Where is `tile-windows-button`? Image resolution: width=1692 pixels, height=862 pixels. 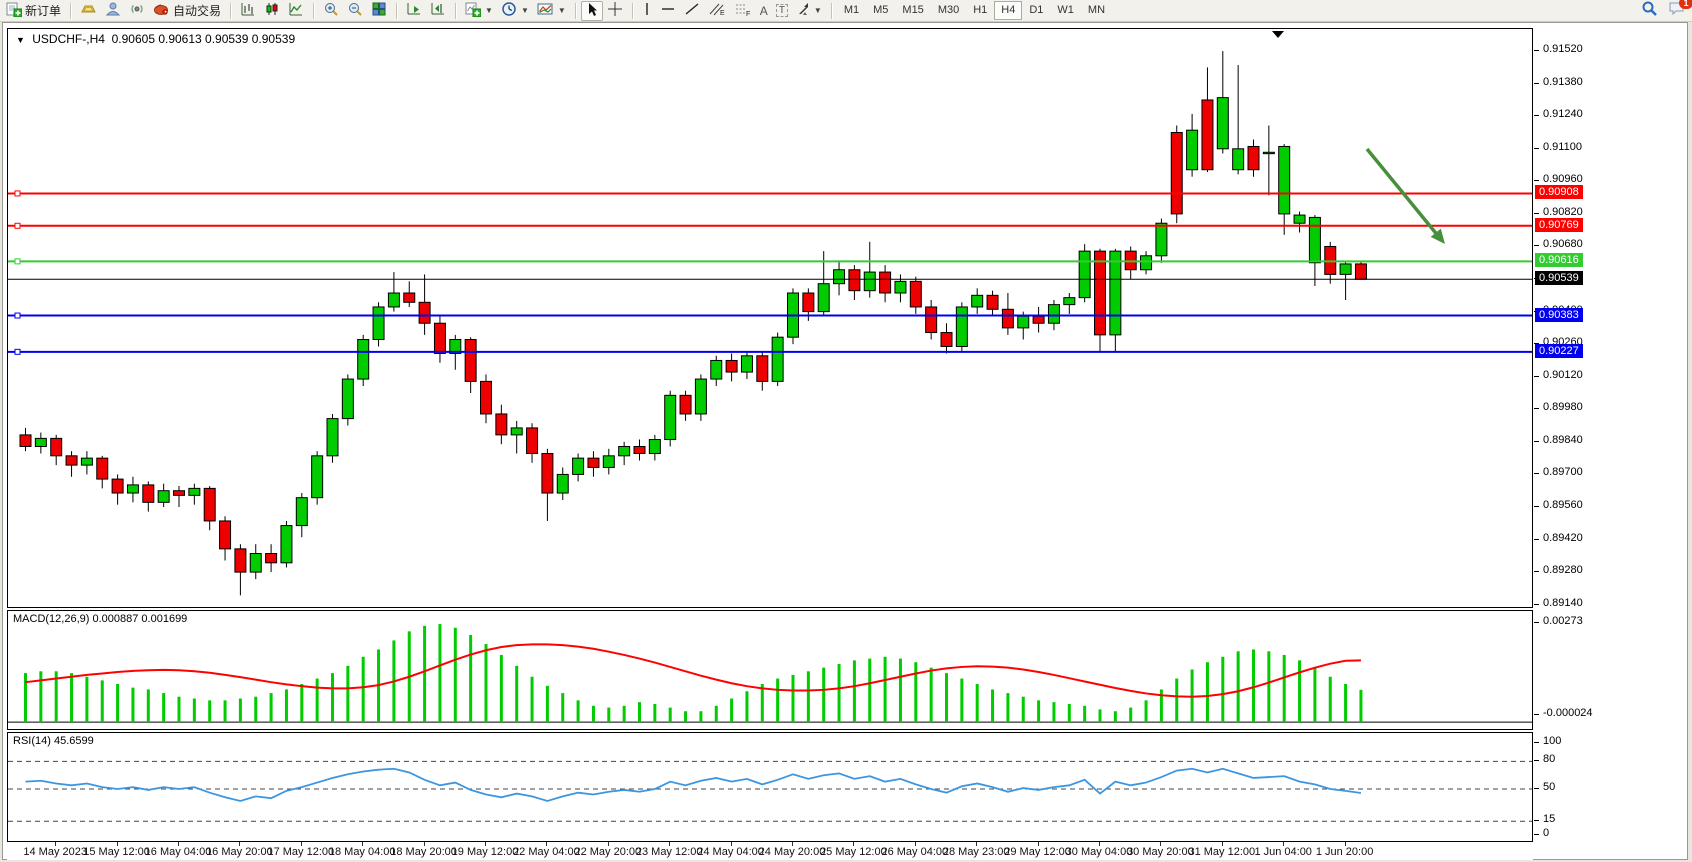
tile-windows-button is located at coordinates (379, 11).